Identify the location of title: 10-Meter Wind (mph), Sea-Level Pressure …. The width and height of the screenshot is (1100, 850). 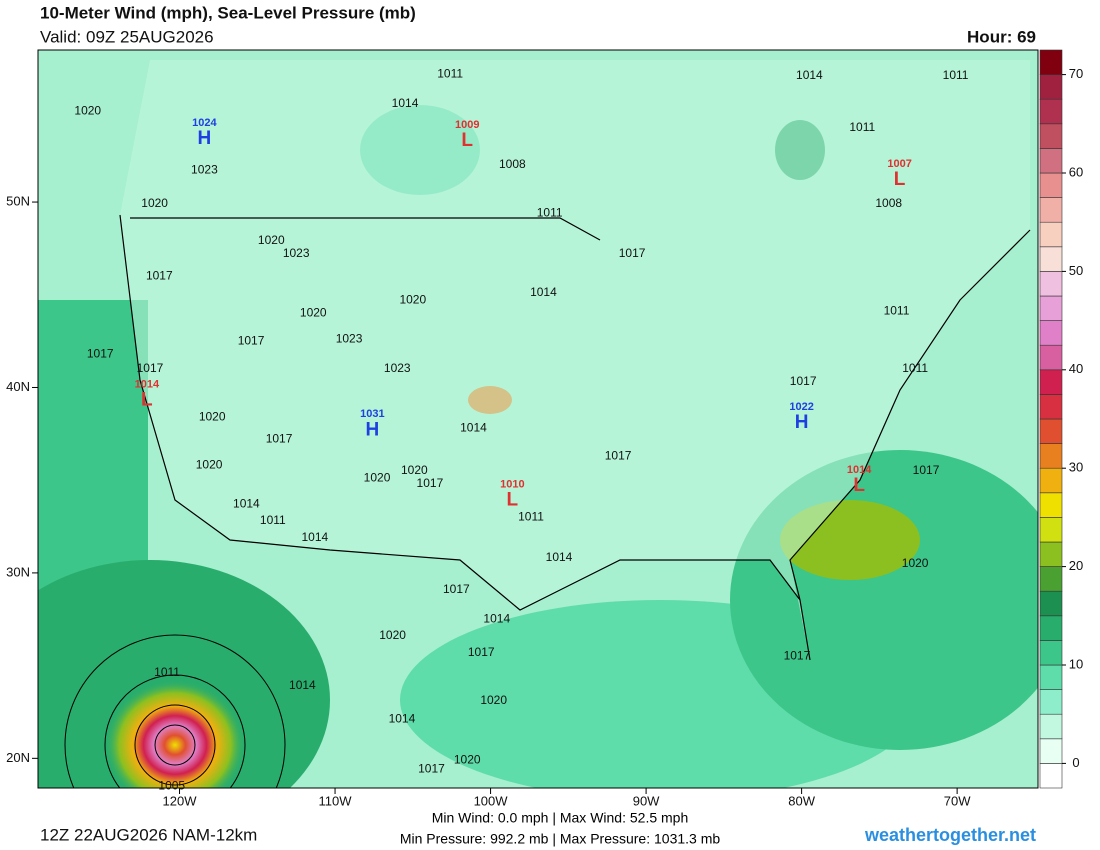
(228, 12).